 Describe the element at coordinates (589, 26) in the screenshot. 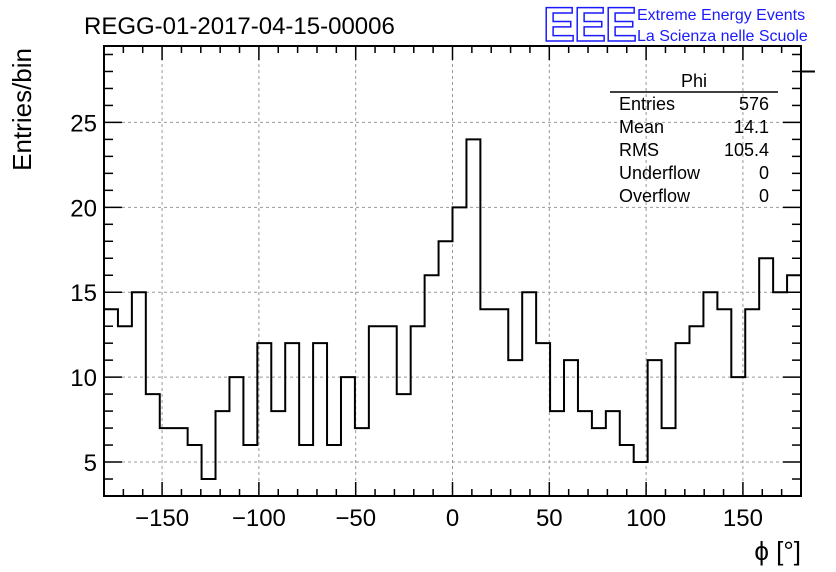

I see `eee-logo-mark: EEE` at that location.